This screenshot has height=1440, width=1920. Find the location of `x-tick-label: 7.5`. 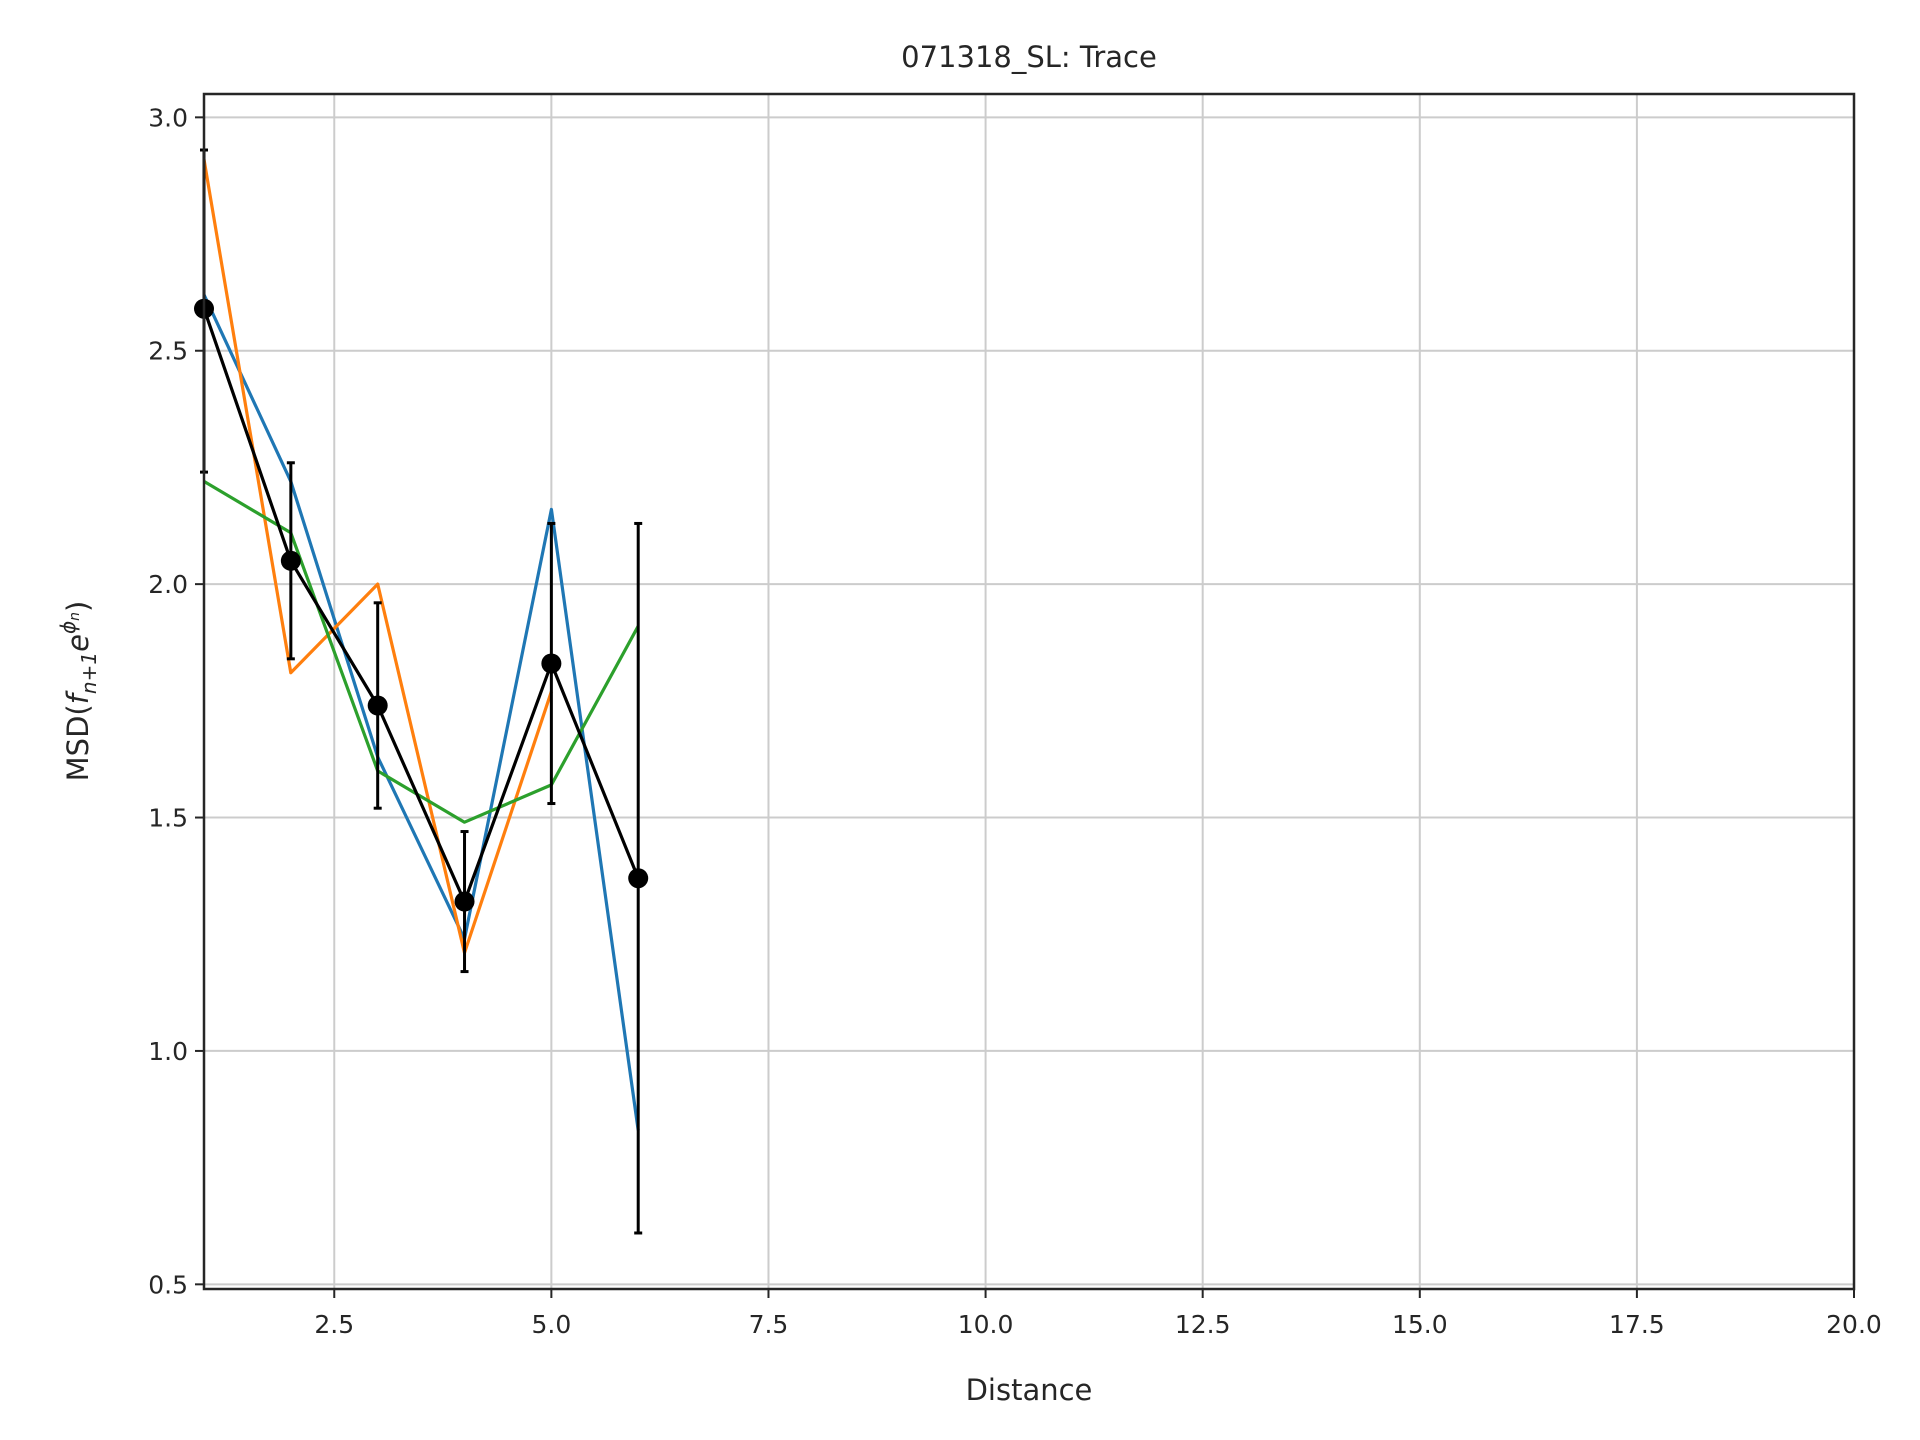

x-tick-label: 7.5 is located at coordinates (769, 1324).